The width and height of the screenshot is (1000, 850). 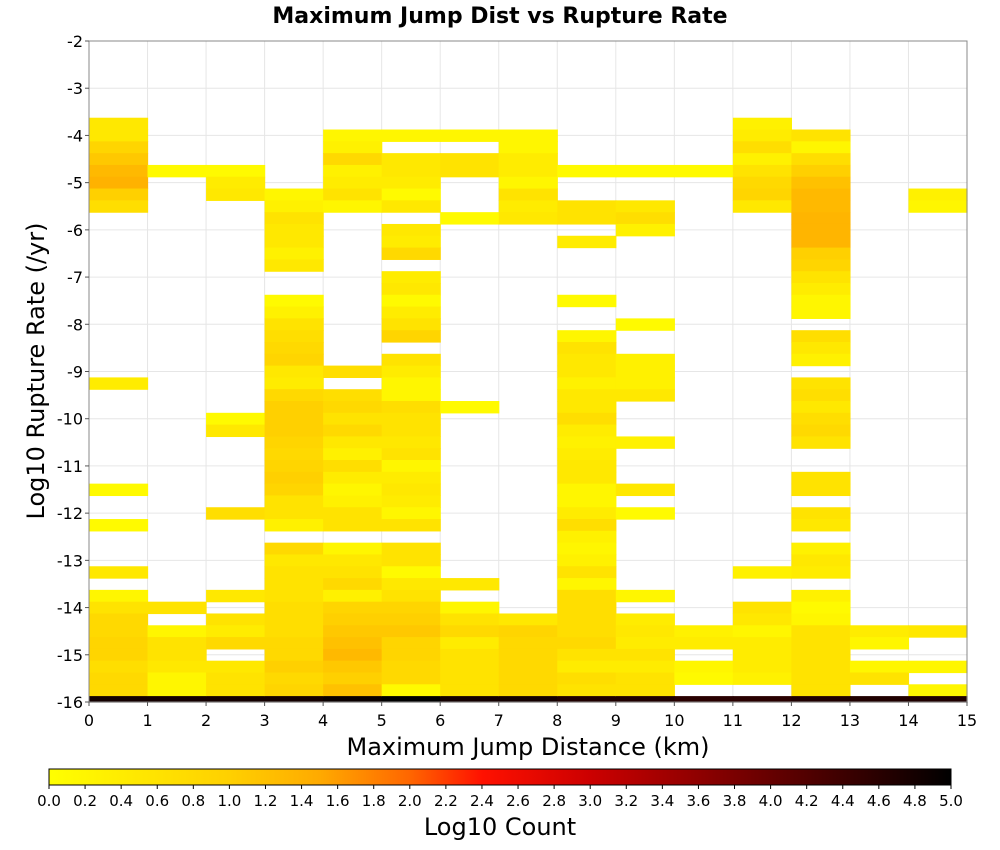 I want to click on colorbar-tick-label: 2.6, so click(x=518, y=801).